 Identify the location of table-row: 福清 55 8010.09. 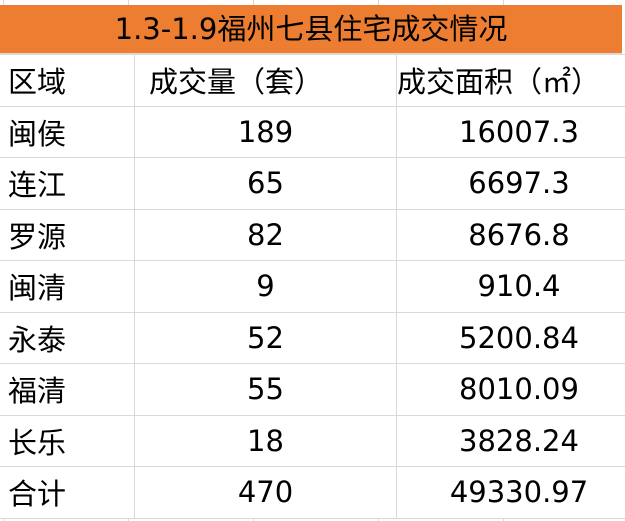
(312, 389).